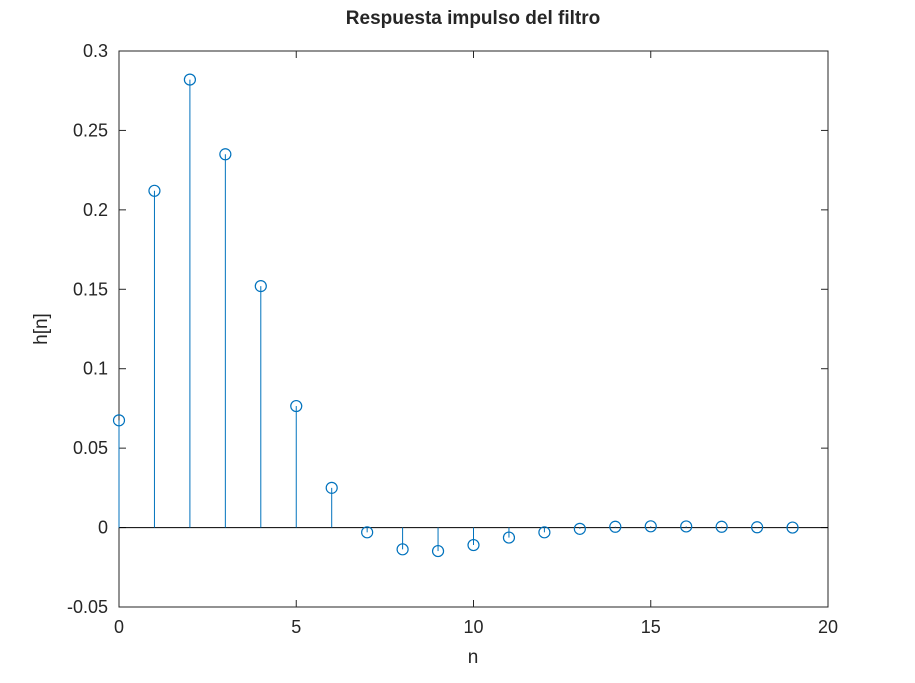 The width and height of the screenshot is (915, 683). What do you see at coordinates (95, 210) in the screenshot?
I see `y-tick-label: 0.2` at bounding box center [95, 210].